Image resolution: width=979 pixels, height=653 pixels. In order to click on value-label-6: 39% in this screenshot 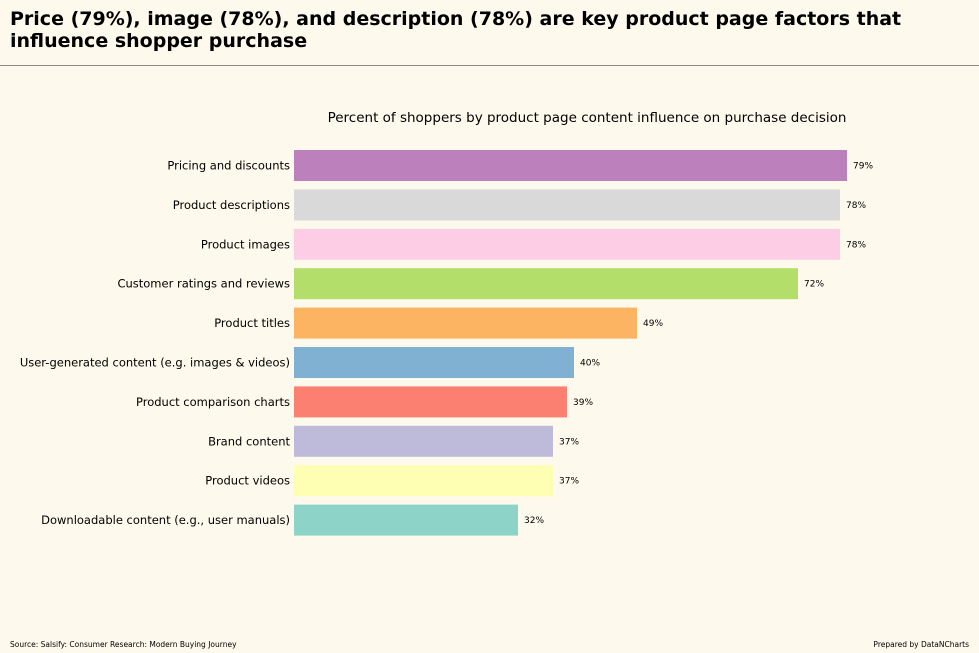, I will do `click(583, 403)`.